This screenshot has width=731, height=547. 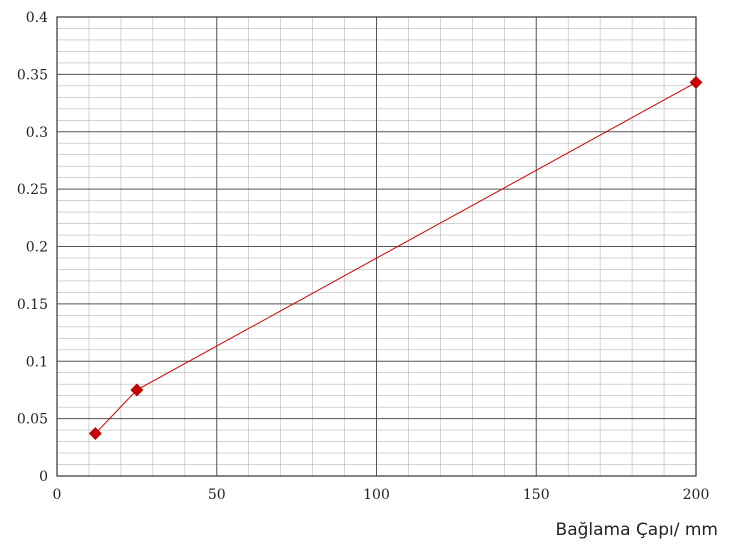 What do you see at coordinates (637, 530) in the screenshot?
I see `x-axis-label: Bağlama Çapı/ mm` at bounding box center [637, 530].